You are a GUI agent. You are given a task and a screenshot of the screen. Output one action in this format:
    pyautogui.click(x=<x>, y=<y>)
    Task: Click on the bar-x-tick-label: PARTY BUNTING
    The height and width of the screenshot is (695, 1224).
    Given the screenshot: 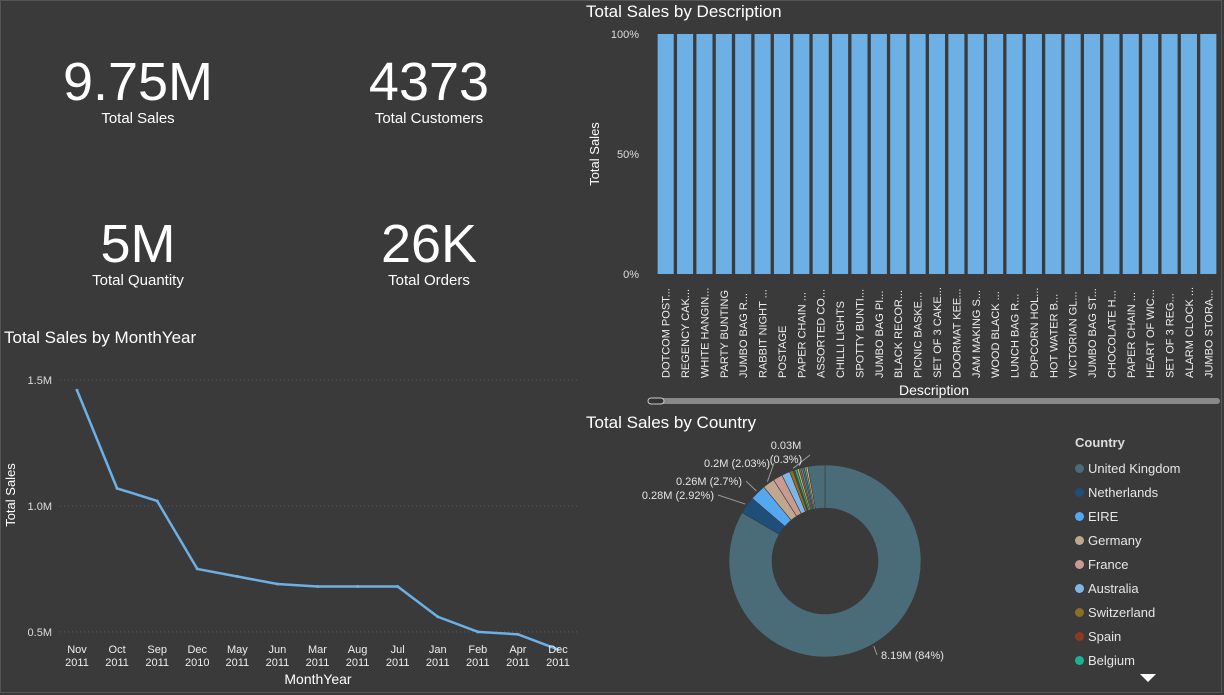 What is the action you would take?
    pyautogui.click(x=725, y=334)
    